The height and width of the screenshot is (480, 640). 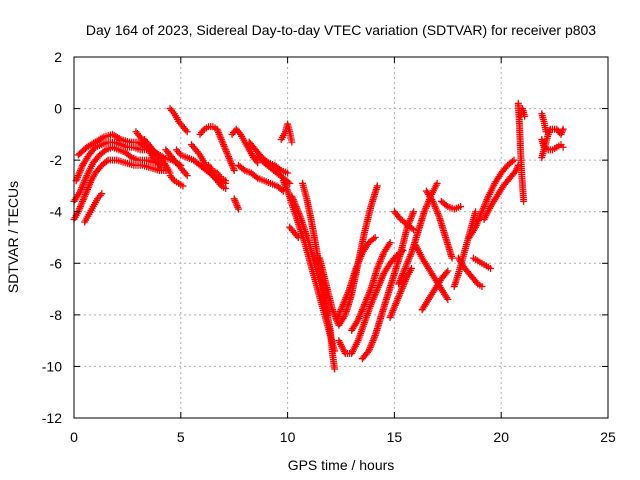 What do you see at coordinates (56, 160) in the screenshot?
I see `y-tick-label: -2` at bounding box center [56, 160].